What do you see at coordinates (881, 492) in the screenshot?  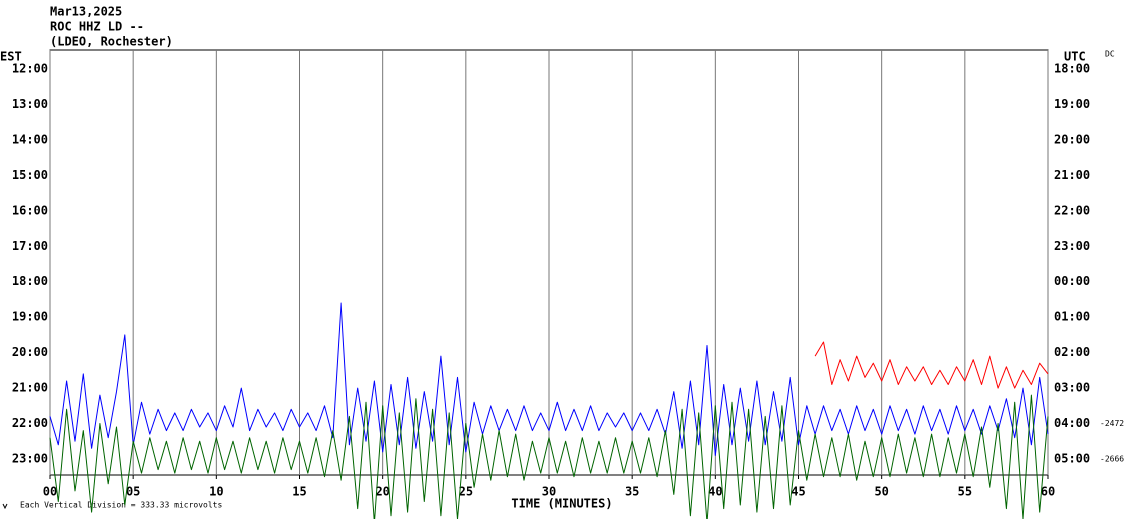 I see `x-tick-label: 50` at bounding box center [881, 492].